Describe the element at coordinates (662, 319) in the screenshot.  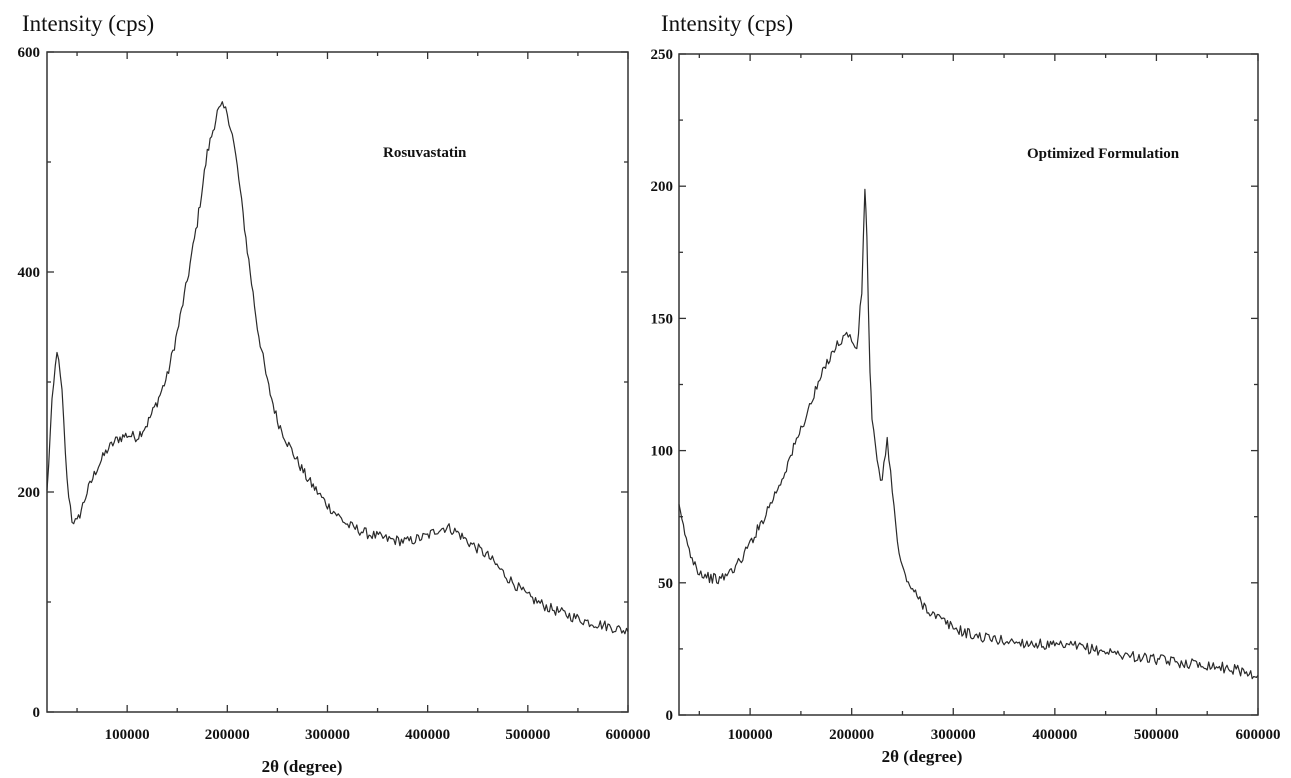
I see `y-tick-label: 150` at that location.